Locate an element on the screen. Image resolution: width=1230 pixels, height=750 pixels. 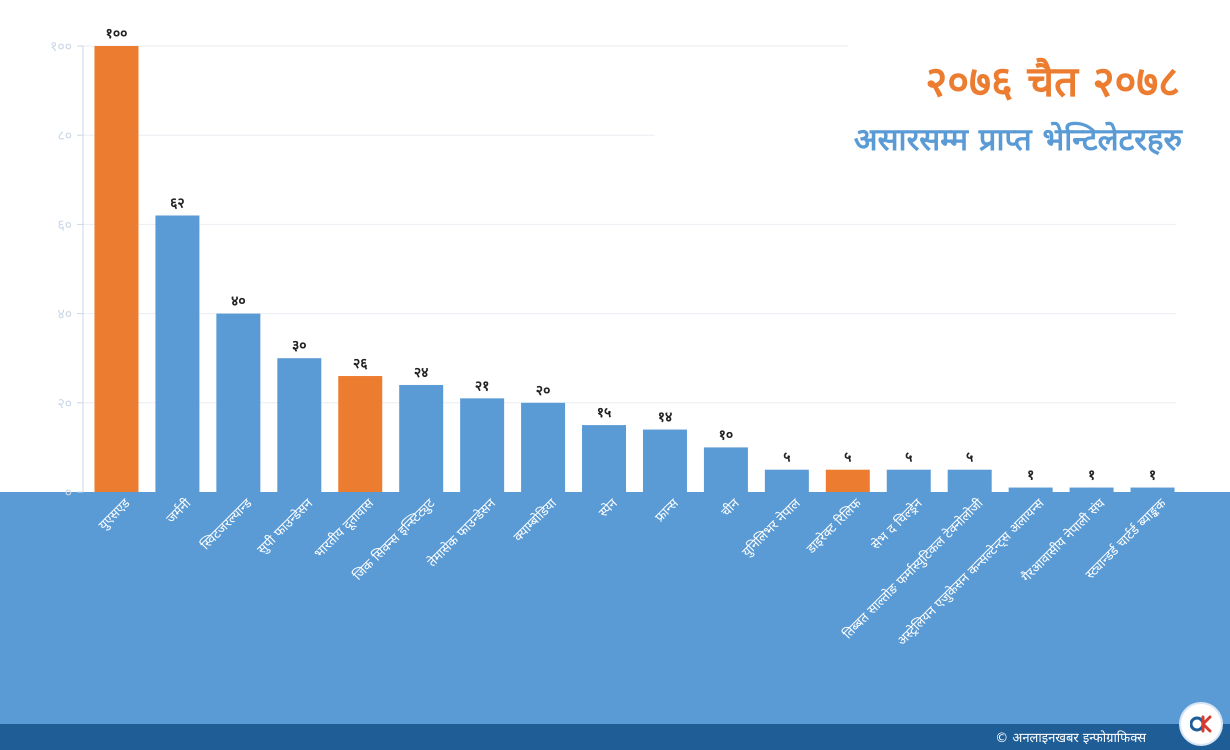
chart-subtitle: असारसम्म प्राप्त भेन्टिलेटरहरु is located at coordinates (1017, 140).